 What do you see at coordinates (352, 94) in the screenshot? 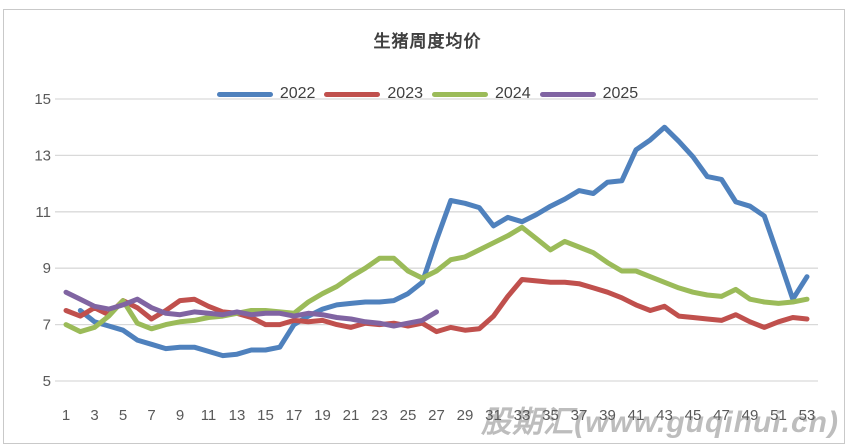
I see `legend-swatch-2023` at bounding box center [352, 94].